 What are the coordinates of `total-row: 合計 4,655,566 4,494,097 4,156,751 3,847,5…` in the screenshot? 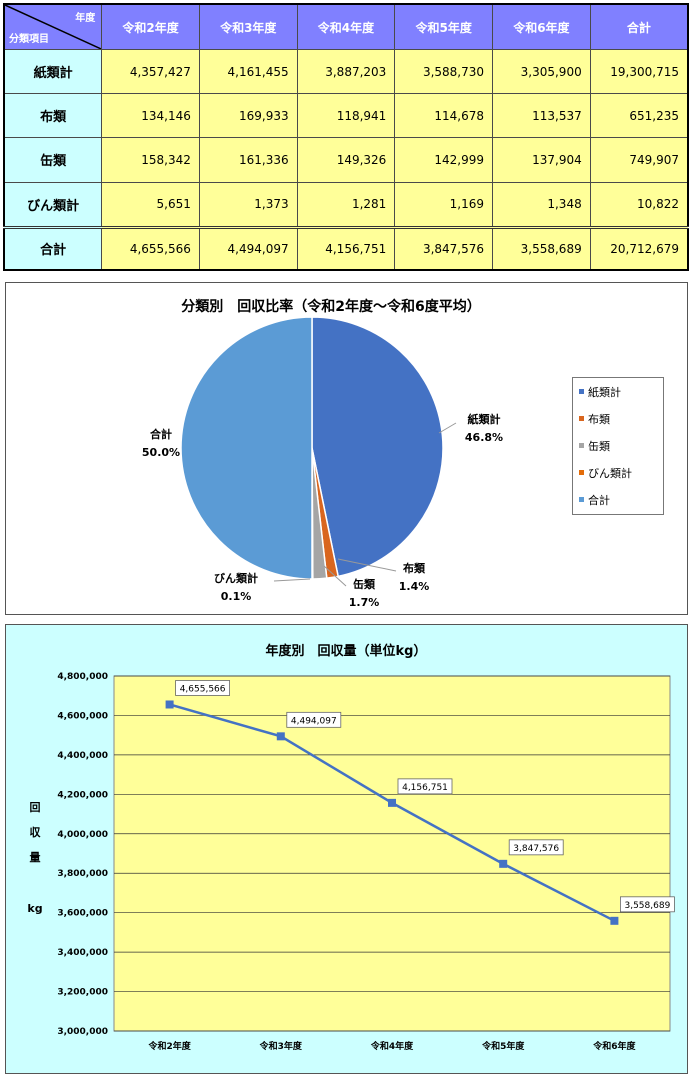 It's located at (346, 248).